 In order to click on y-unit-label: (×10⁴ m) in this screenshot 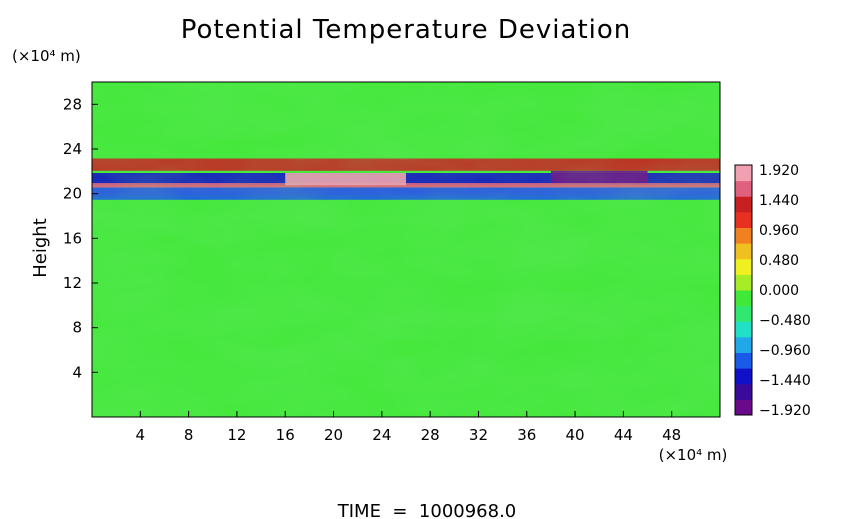, I will do `click(46, 56)`.